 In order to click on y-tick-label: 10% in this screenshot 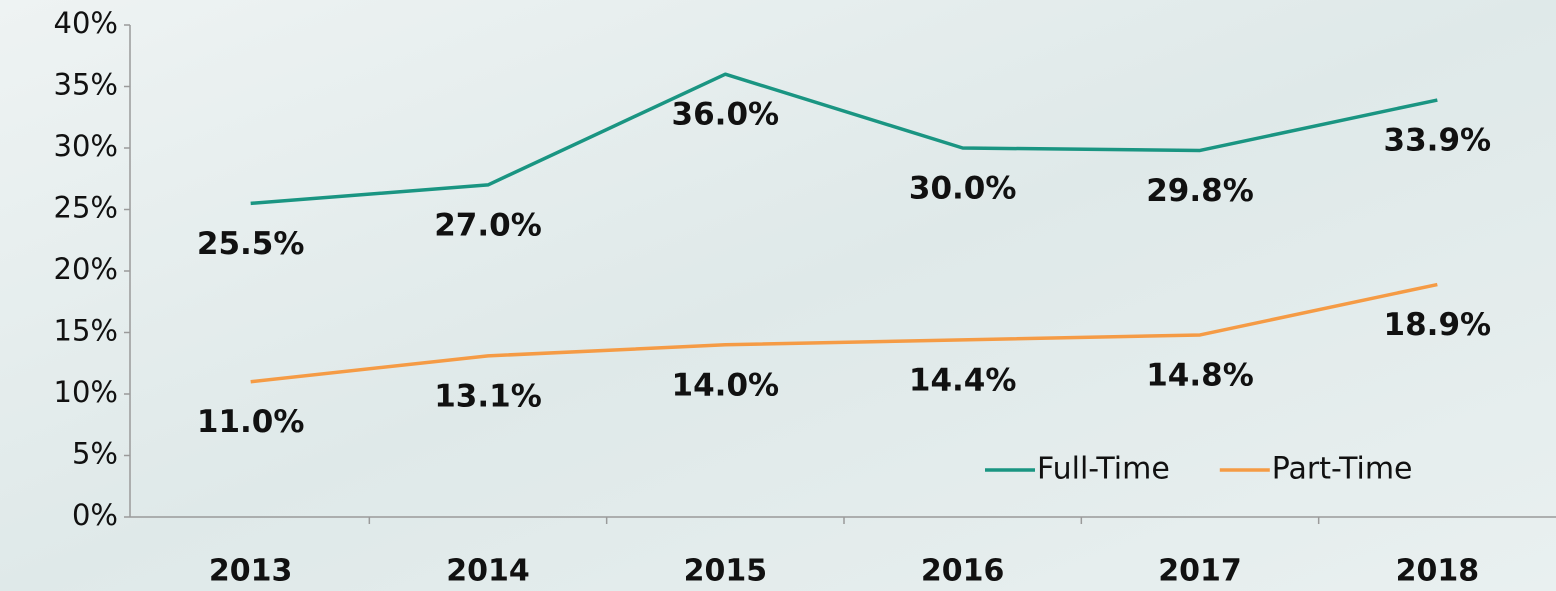, I will do `click(86, 392)`.